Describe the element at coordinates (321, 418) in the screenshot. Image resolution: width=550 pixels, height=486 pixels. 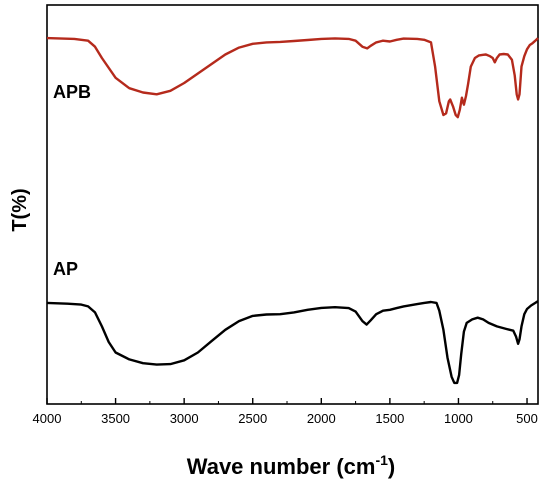
I see `x-tick-label-2000: 2000` at that location.